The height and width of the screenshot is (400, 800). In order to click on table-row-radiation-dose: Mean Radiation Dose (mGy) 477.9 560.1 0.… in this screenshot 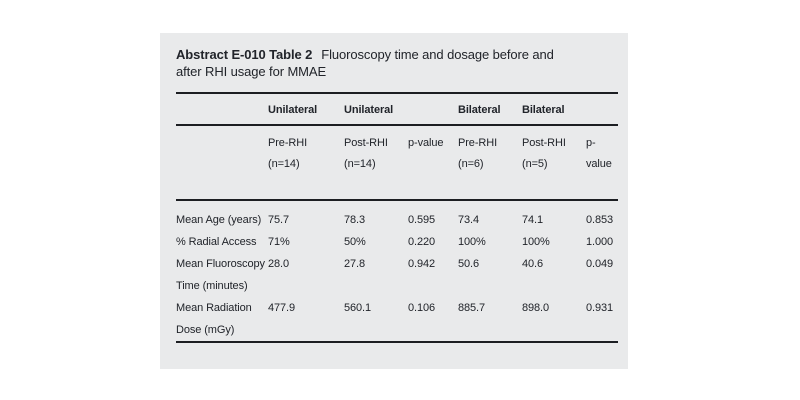, I will do `click(397, 319)`.